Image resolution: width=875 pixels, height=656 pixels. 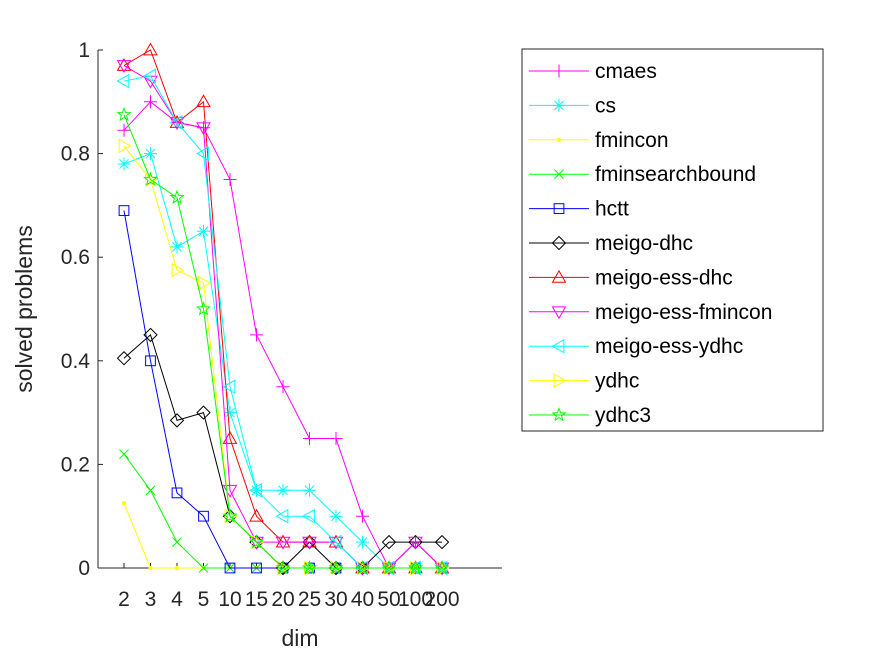 I want to click on y-tick-label: 0, so click(x=84, y=568).